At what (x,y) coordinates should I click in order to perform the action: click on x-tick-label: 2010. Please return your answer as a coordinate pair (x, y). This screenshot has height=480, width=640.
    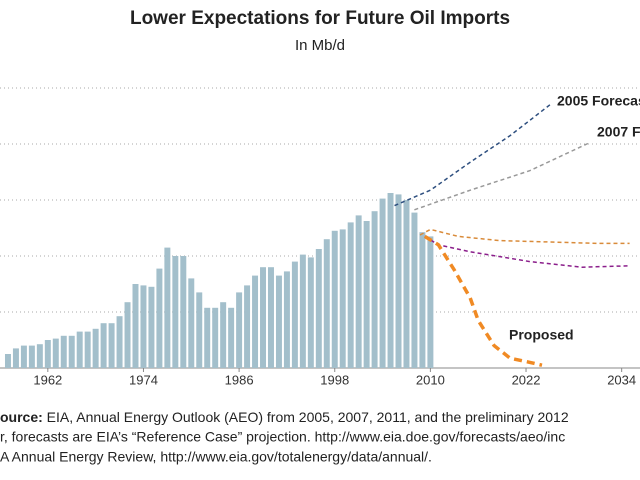
    Looking at the image, I should click on (430, 379).